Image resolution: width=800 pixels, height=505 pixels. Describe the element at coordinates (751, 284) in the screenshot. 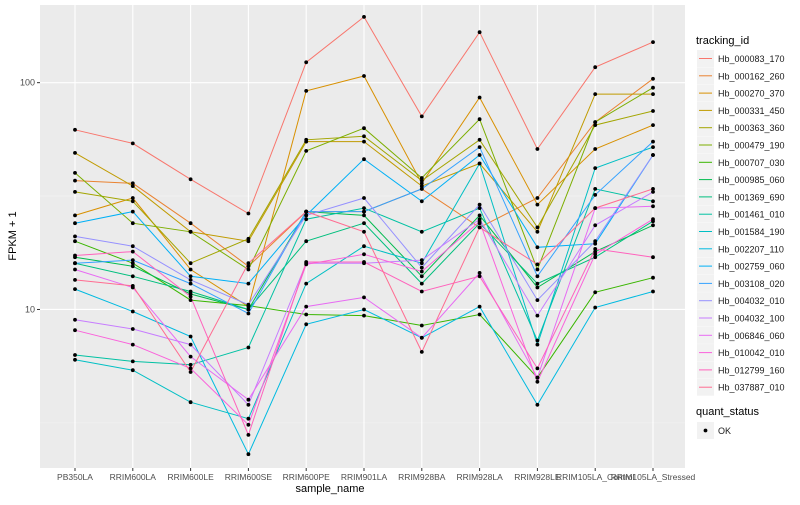

I see `legend-label: Hb_003108_020` at that location.